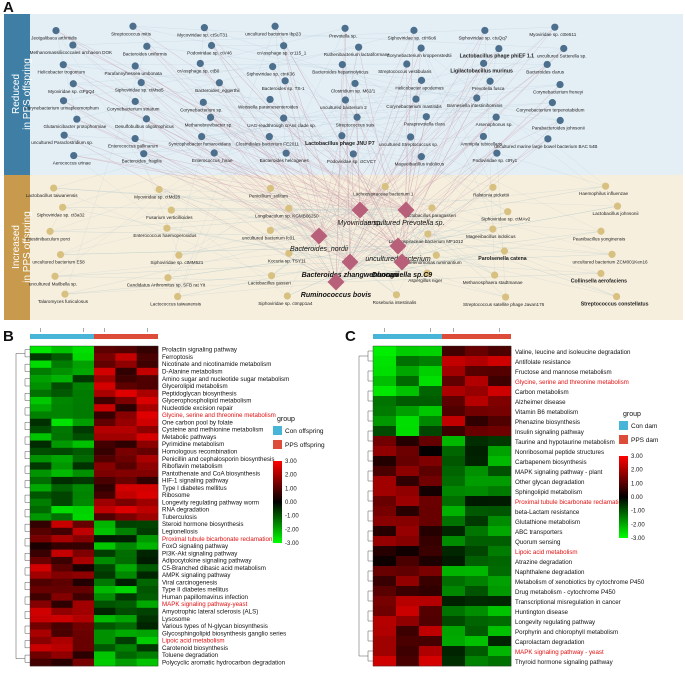 This screenshot has width=685, height=674. What do you see at coordinates (538, 532) in the screenshot?
I see `pathway-label: ABC transporters` at bounding box center [538, 532].